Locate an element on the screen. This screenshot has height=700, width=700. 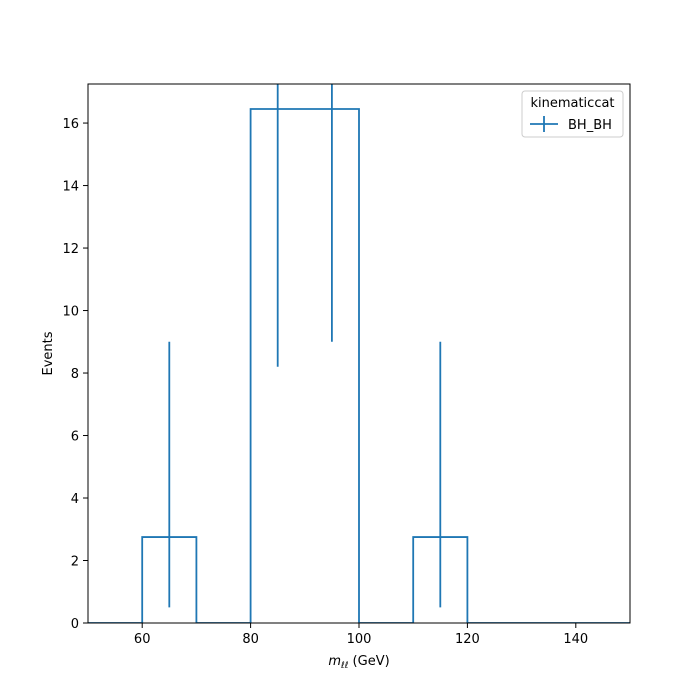
y-tick-label: 16 is located at coordinates (70, 124).